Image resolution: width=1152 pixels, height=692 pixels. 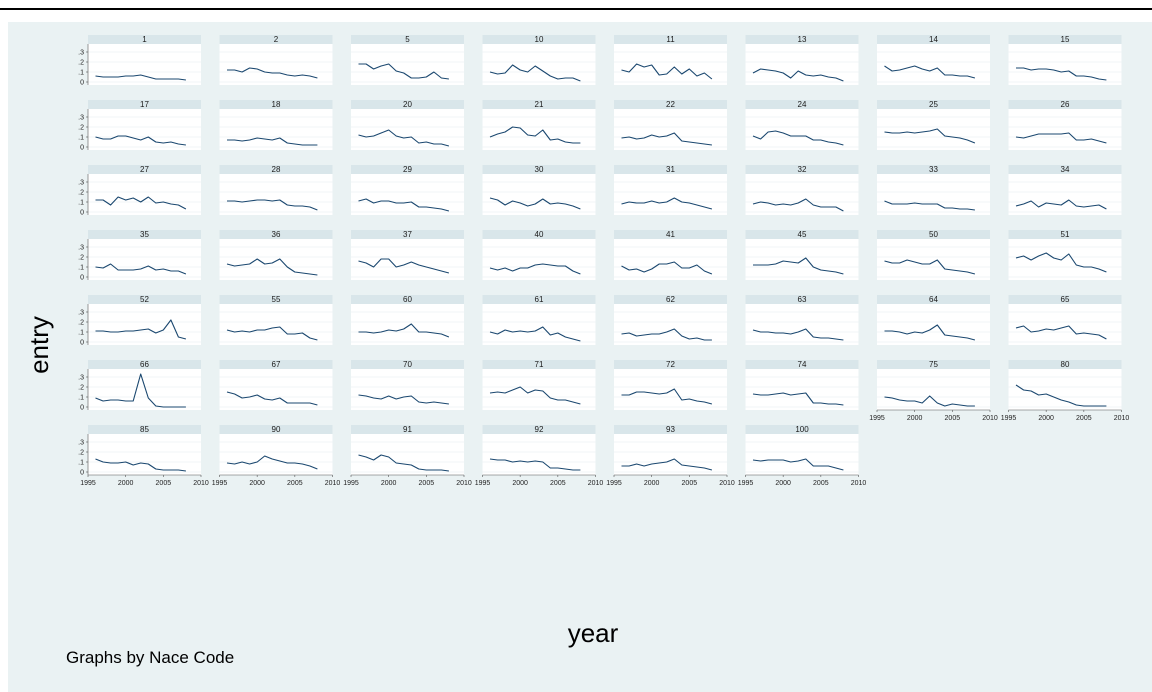 What do you see at coordinates (802, 299) in the screenshot?
I see `panel-title: 63` at bounding box center [802, 299].